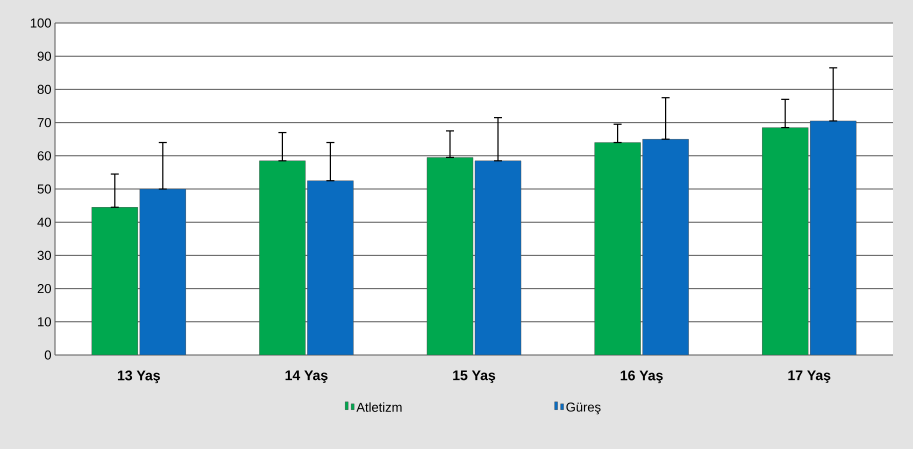 The width and height of the screenshot is (913, 449). What do you see at coordinates (44, 189) in the screenshot?
I see `y-tick-label: 50` at bounding box center [44, 189].